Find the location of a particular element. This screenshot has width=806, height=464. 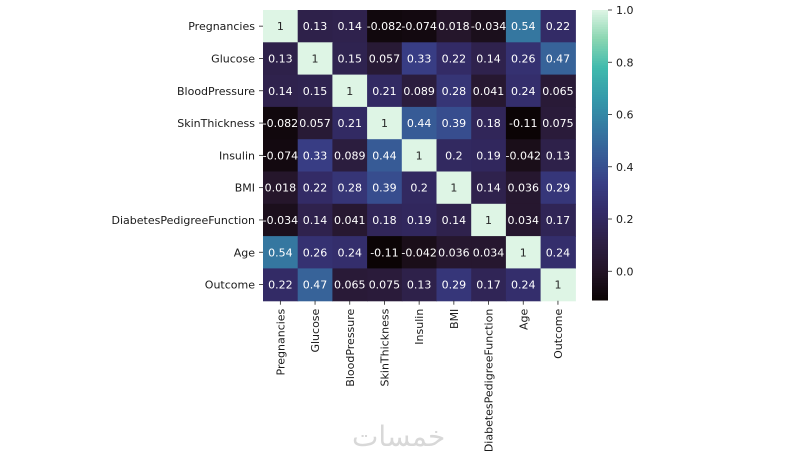

cell-value-label: 0.33 is located at coordinates (315, 155).